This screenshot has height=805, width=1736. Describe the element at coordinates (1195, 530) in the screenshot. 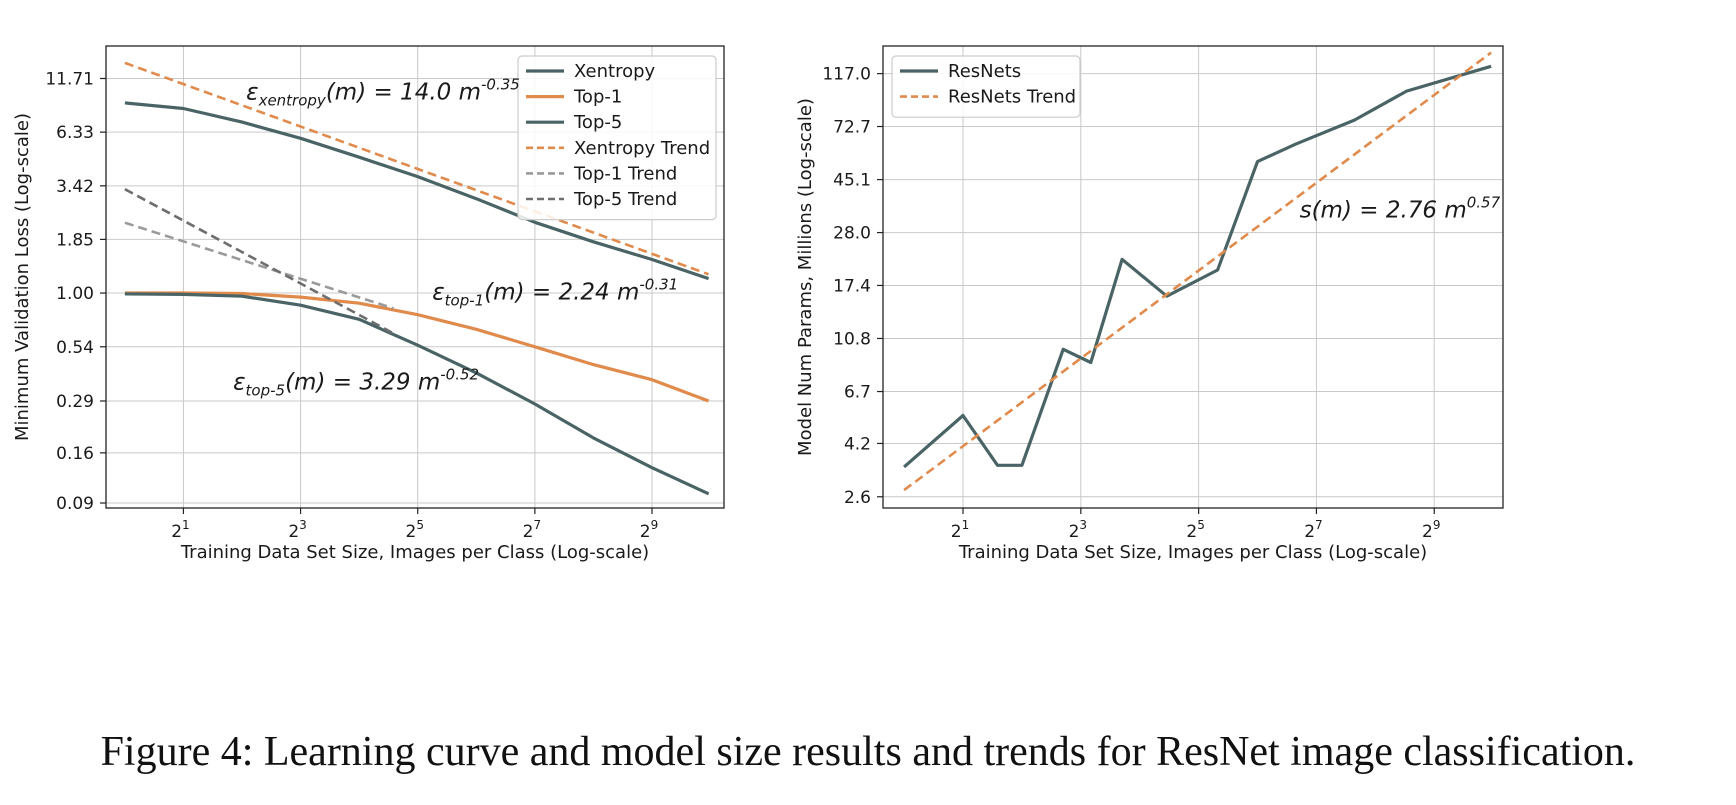

I see `right-x-tick-label: 25` at that location.